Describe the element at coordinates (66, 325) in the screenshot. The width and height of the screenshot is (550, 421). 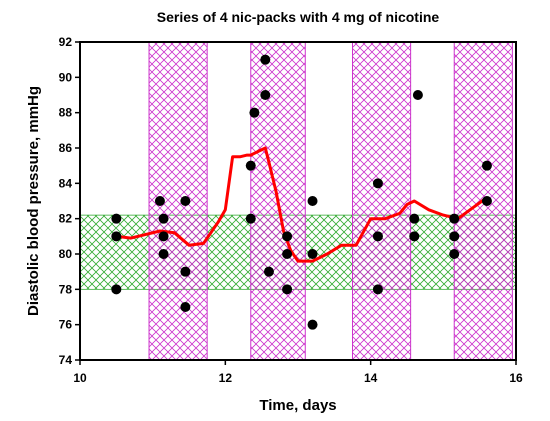
I see `y-tick-label: 76` at that location.